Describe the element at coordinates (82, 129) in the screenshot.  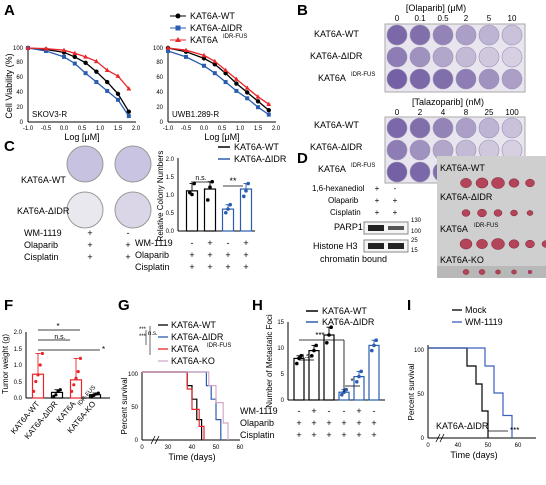
I see `a-left-xtick: 0.5` at that location.